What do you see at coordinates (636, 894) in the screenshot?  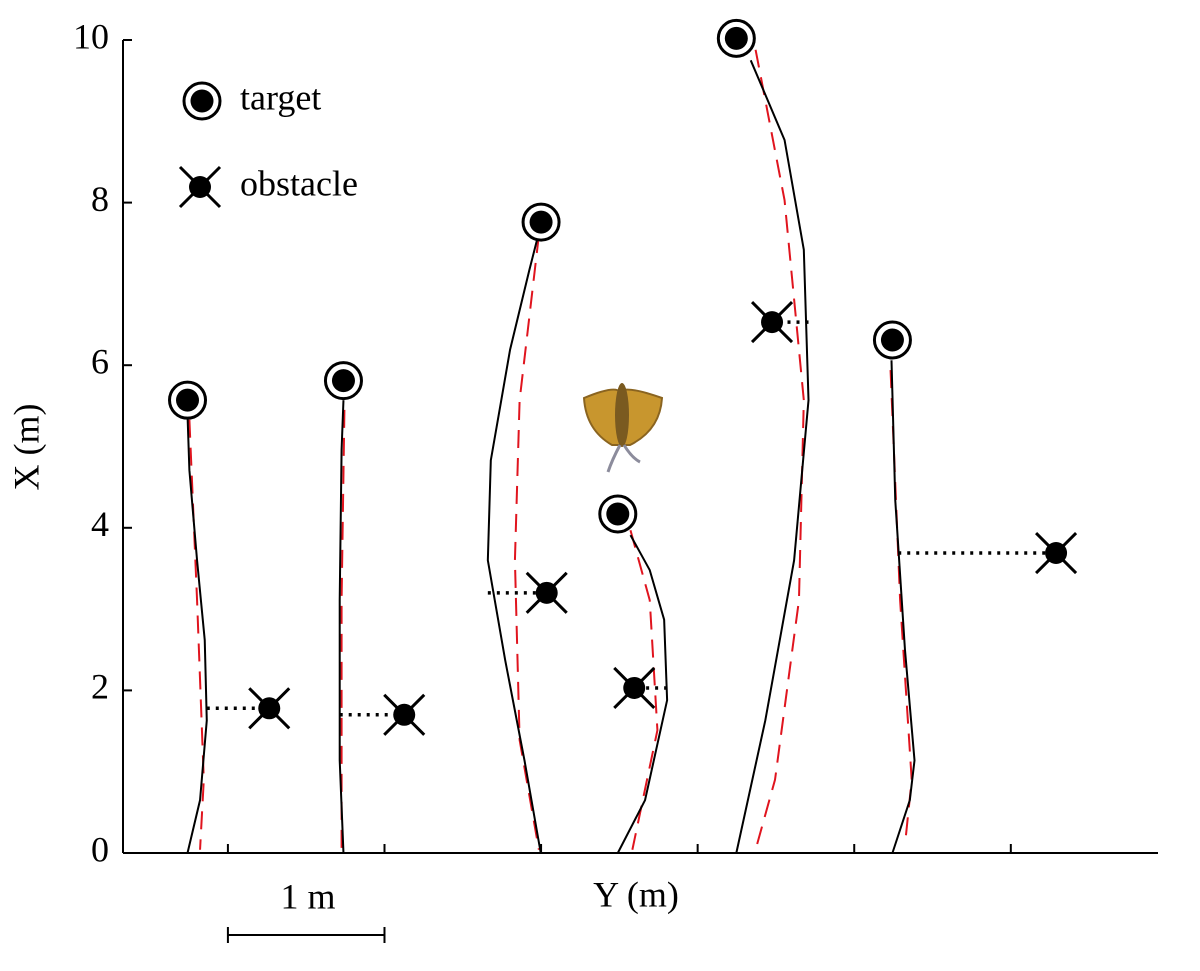 I see `x-axis-label: Y (m)` at bounding box center [636, 894].